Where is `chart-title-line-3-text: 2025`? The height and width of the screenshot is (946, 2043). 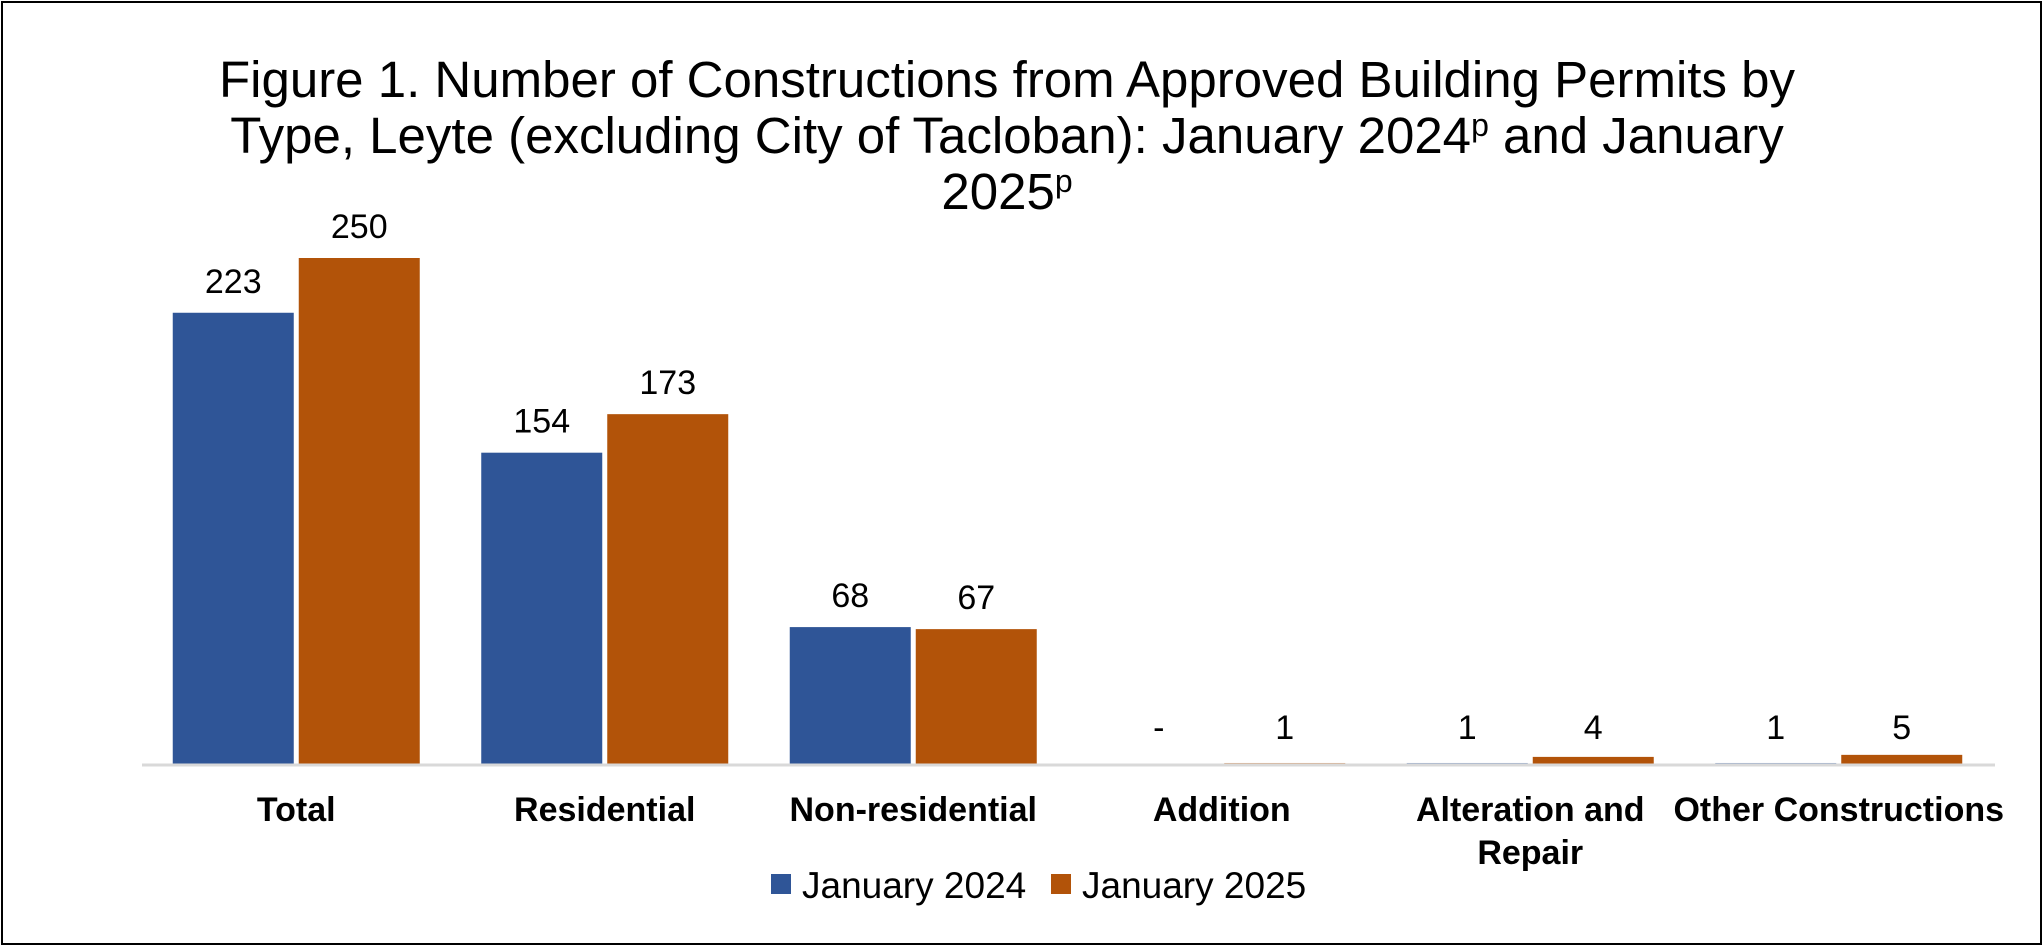
chart-title-line-3-text: 2025 is located at coordinates (997, 191).